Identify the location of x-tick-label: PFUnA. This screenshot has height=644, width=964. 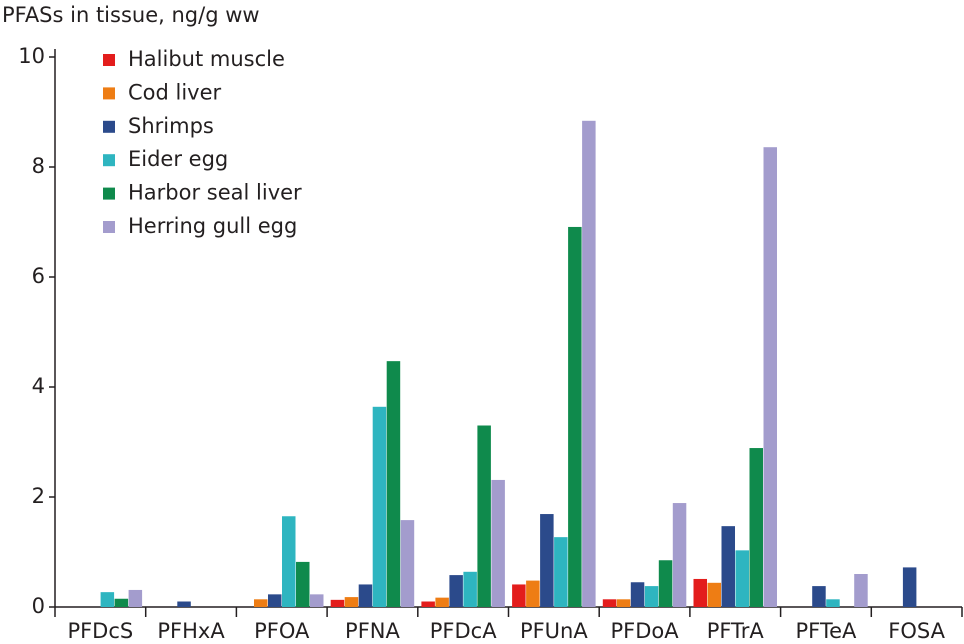
(554, 631).